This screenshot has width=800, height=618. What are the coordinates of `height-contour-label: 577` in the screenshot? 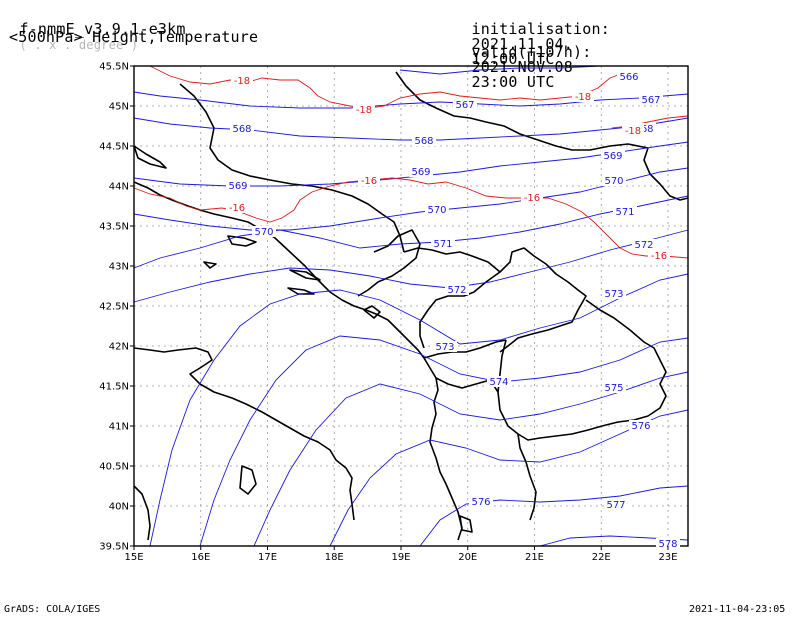 It's located at (615, 505).